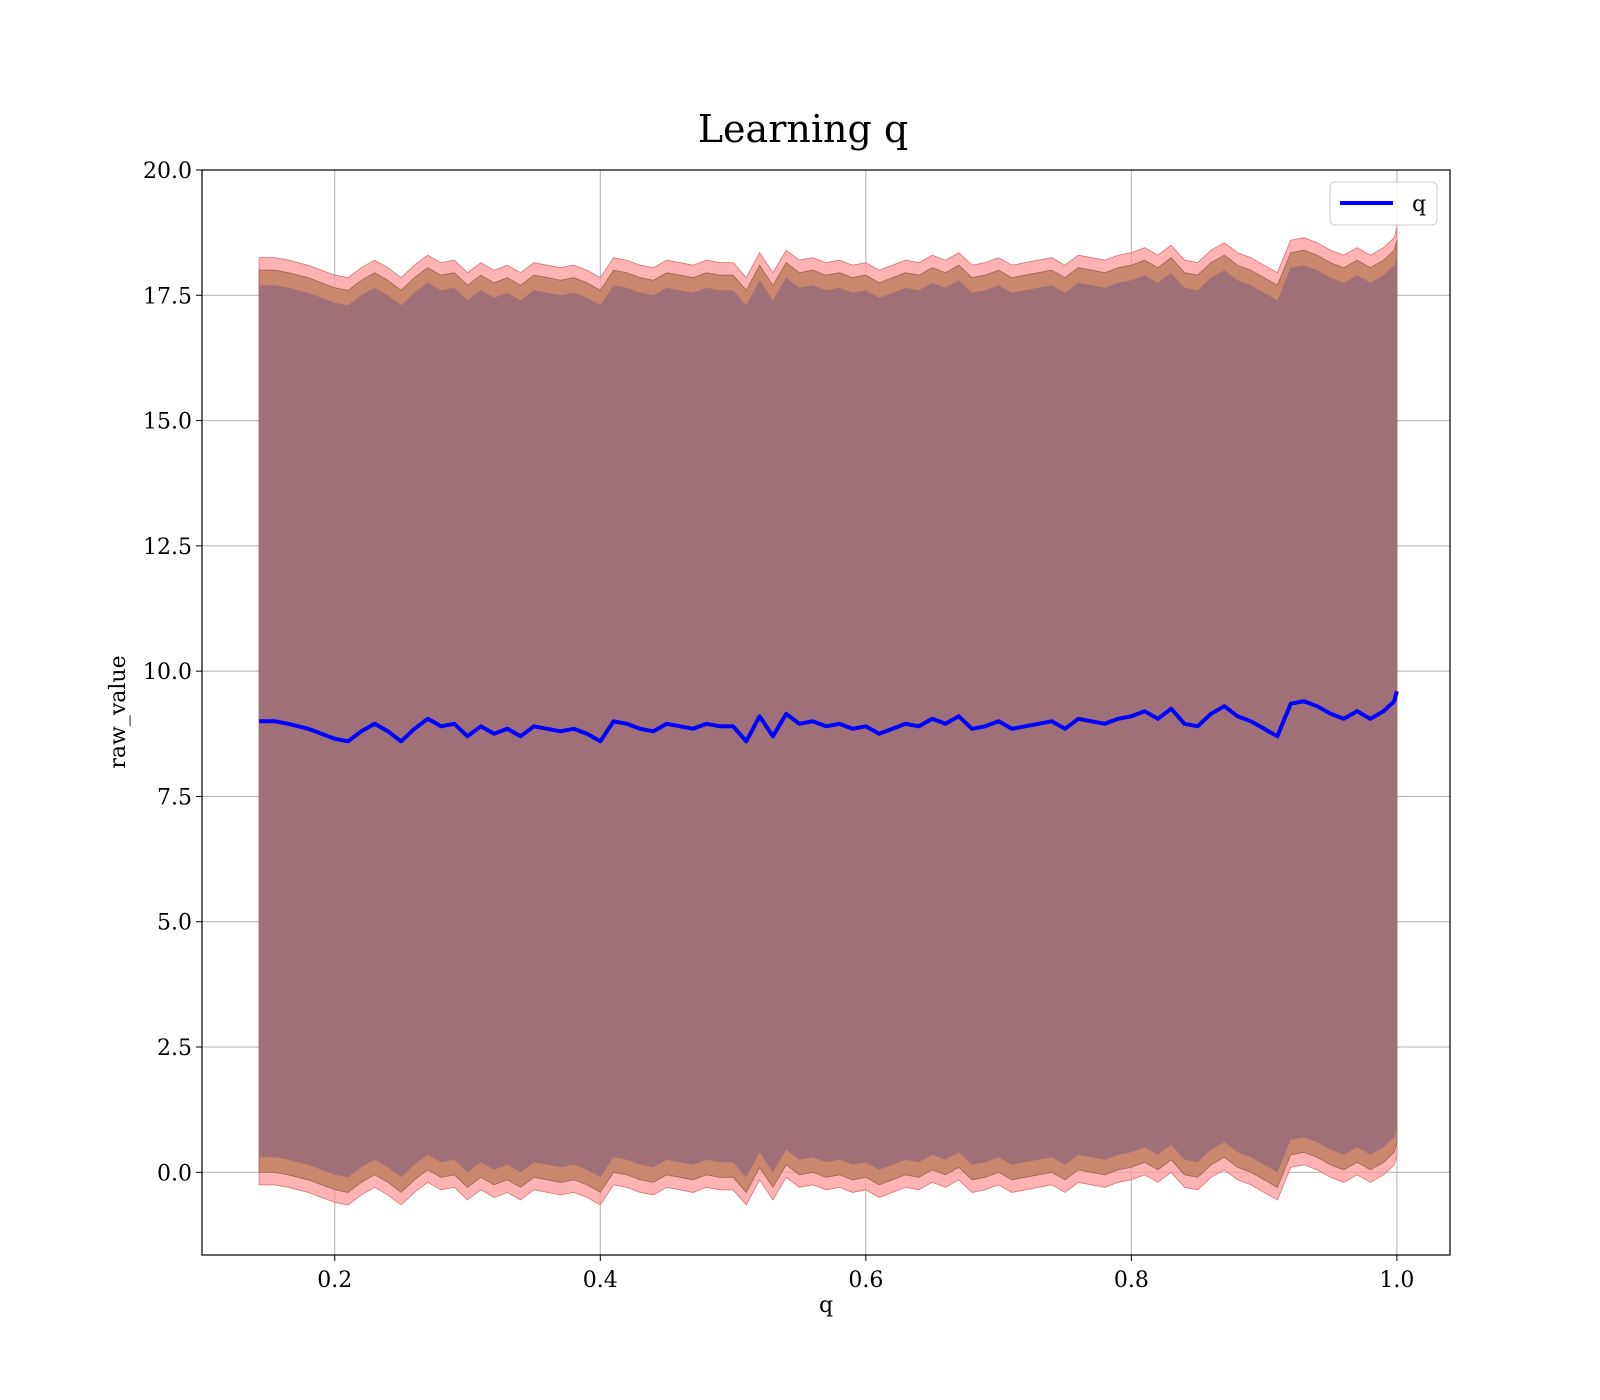  What do you see at coordinates (1383, 203) in the screenshot?
I see `legend: q` at bounding box center [1383, 203].